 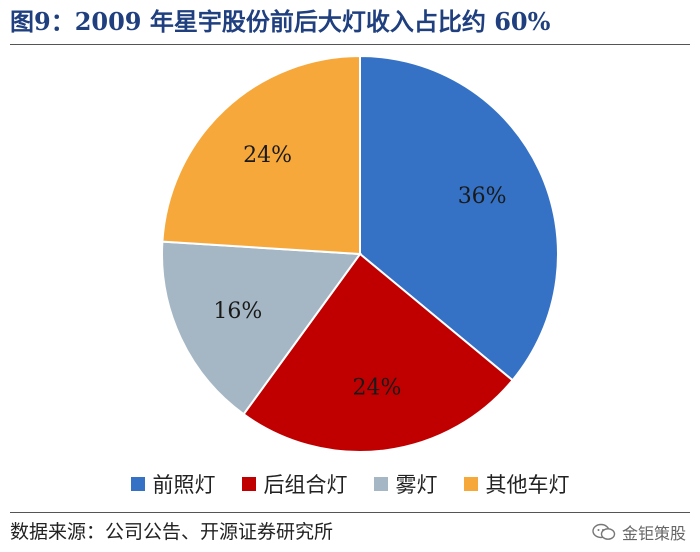 I want to click on legend-label-1: 前照灯, so click(x=184, y=485).